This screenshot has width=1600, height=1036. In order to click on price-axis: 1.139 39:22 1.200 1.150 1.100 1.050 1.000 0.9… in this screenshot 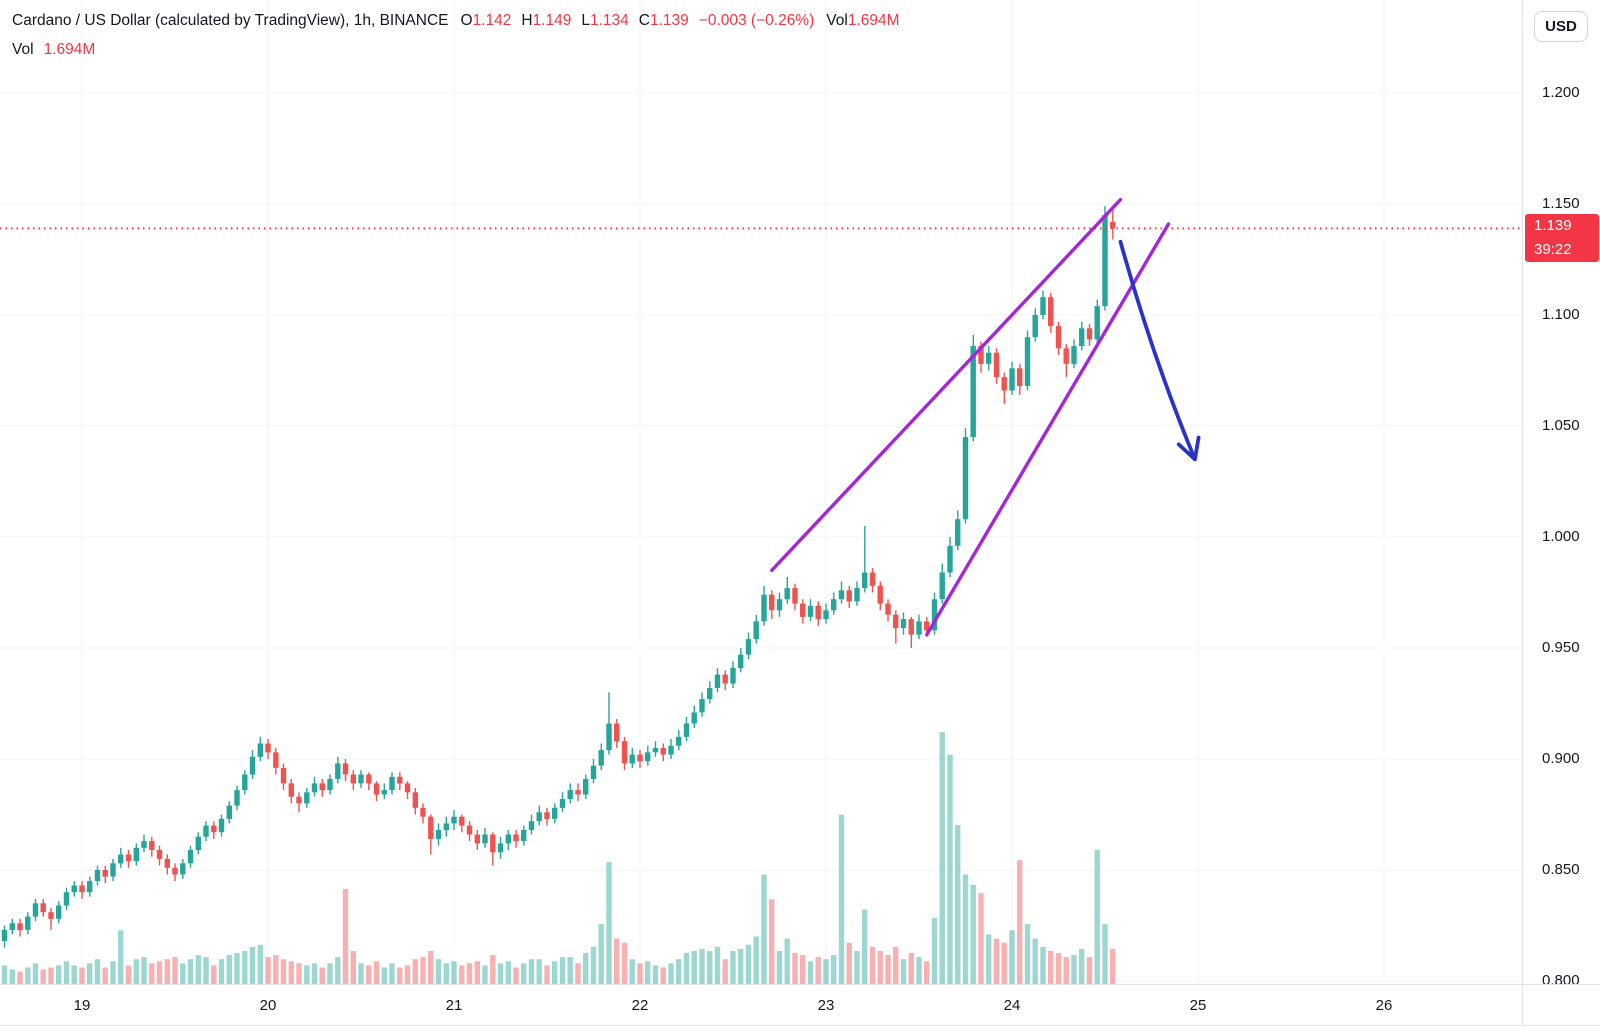, I will do `click(1561, 492)`.